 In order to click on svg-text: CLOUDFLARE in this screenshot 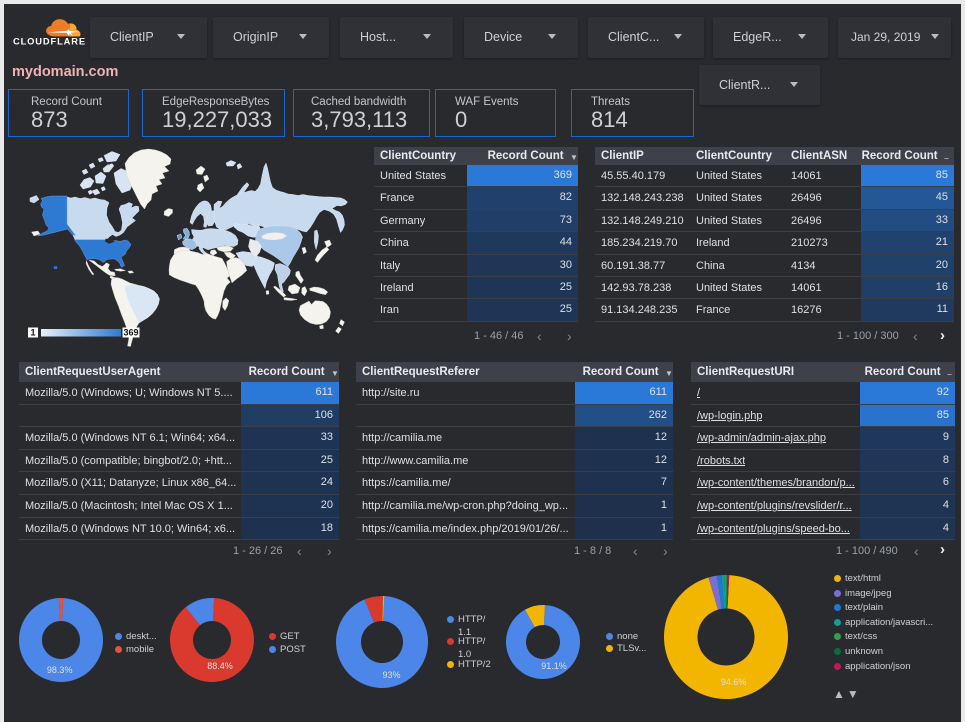, I will do `click(49, 42)`.